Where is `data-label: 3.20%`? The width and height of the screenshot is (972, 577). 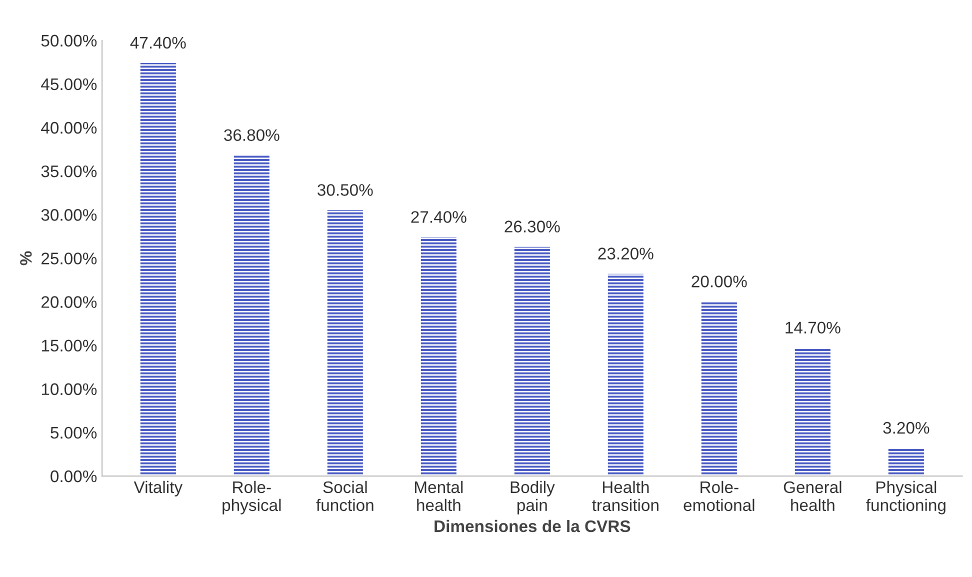
data-label: 3.20% is located at coordinates (906, 428).